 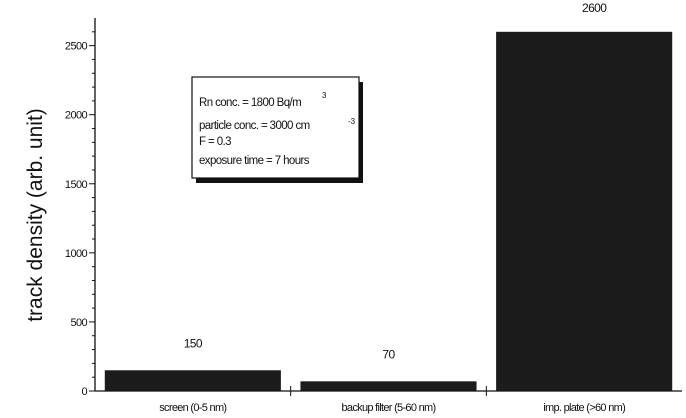 What do you see at coordinates (584, 408) in the screenshot?
I see `x-tick-label: imp. plate (>60 nm)` at bounding box center [584, 408].